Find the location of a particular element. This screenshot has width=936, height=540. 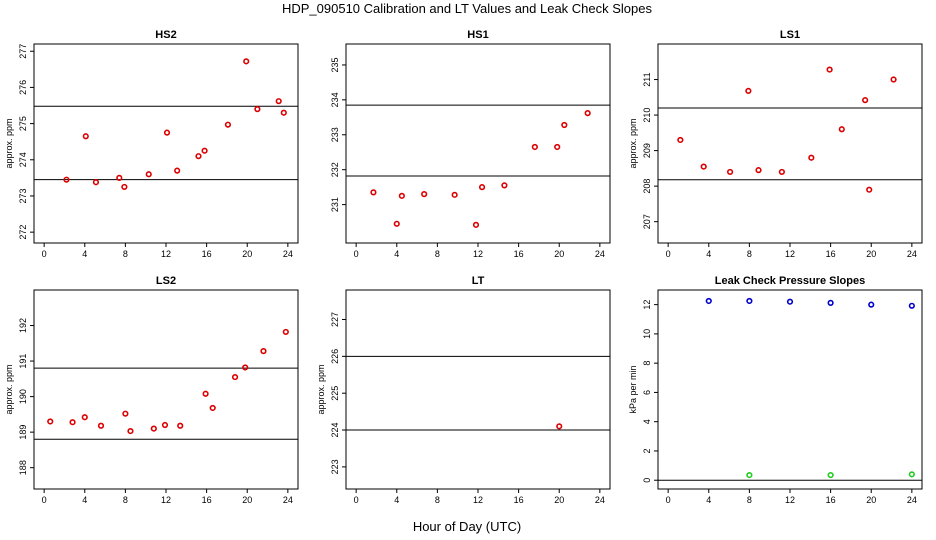

panel-title: HS1 is located at coordinates (477, 35).